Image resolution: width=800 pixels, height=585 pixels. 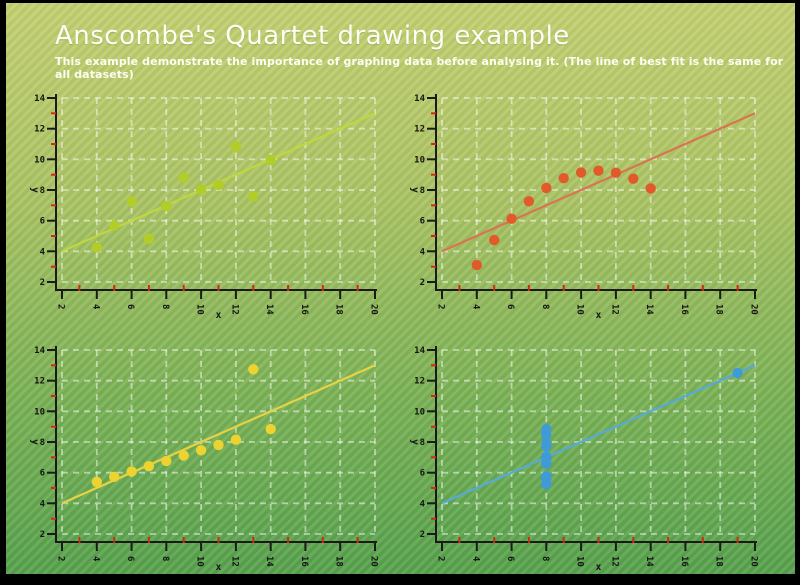 I want to click on page-title: Anscombe's Quartet drawing example, so click(x=312, y=36).